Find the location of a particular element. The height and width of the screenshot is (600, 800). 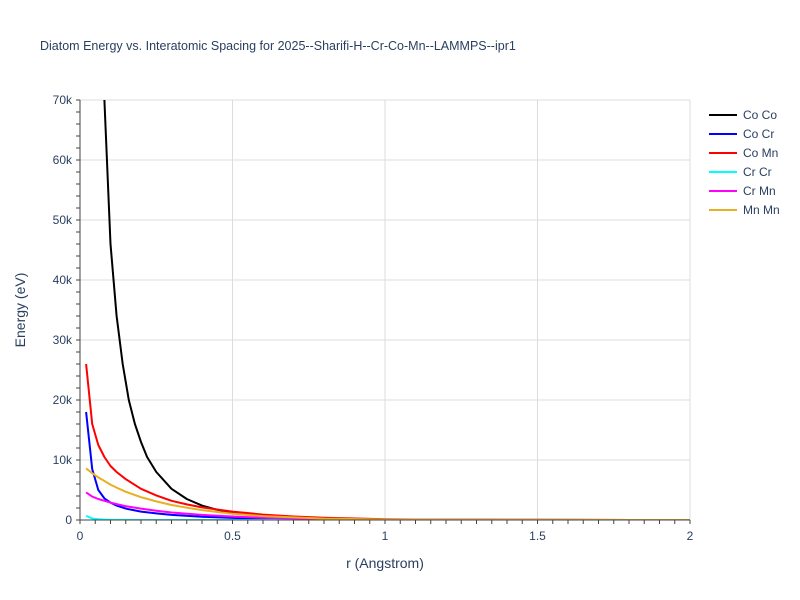

x-axis-title: r (Angstrom) is located at coordinates (385, 563).